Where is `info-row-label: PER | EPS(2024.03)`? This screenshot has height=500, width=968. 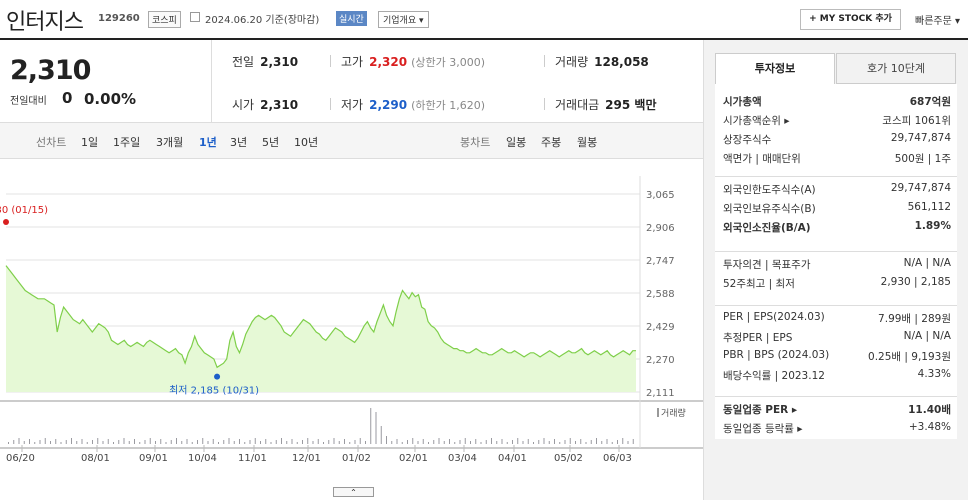
info-row-label: PER | EPS(2024.03) is located at coordinates (774, 317).